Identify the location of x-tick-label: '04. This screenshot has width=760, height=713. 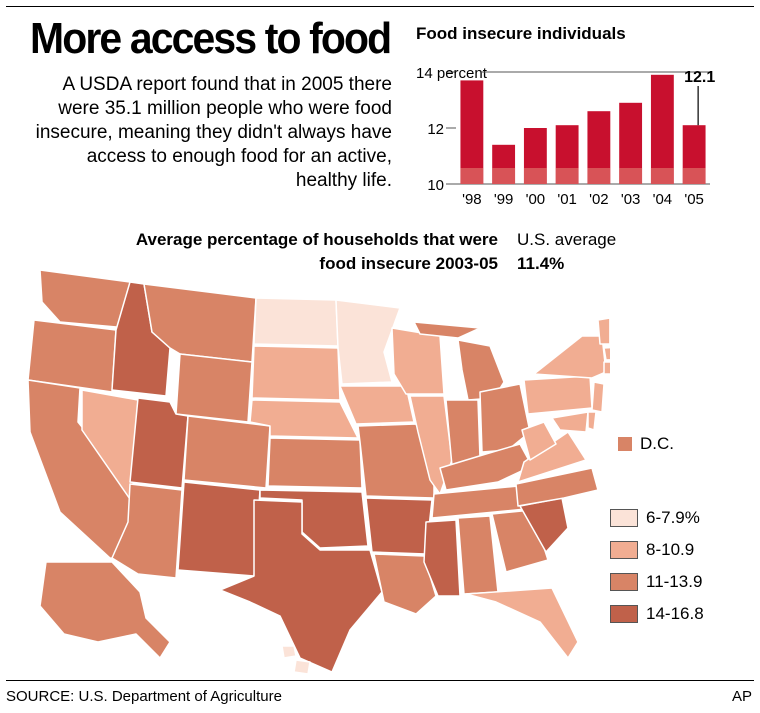
(663, 199).